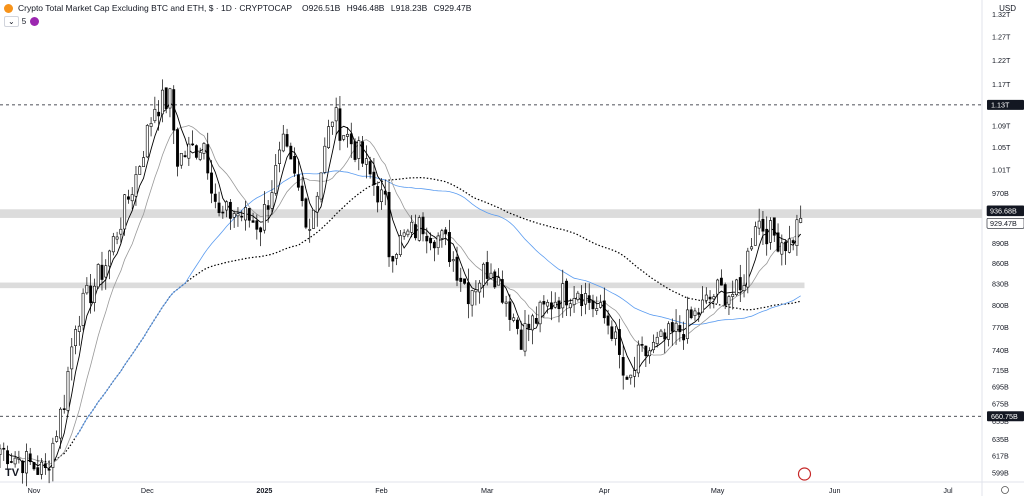 The width and height of the screenshot is (1024, 496). What do you see at coordinates (349, 8) in the screenshot?
I see `high-label: H` at bounding box center [349, 8].